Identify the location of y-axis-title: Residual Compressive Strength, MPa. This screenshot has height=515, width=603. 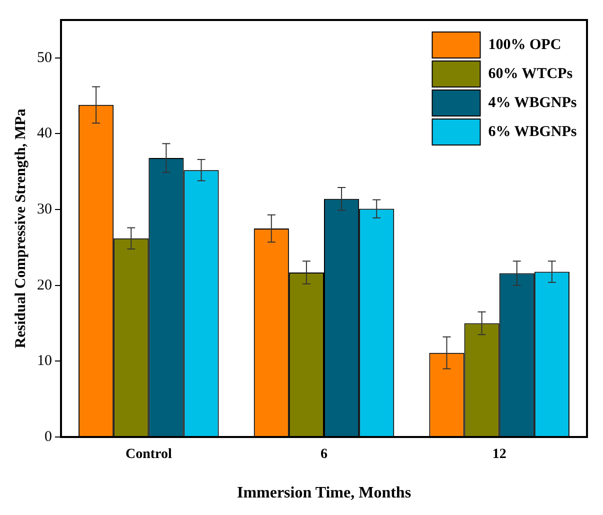
(20, 228).